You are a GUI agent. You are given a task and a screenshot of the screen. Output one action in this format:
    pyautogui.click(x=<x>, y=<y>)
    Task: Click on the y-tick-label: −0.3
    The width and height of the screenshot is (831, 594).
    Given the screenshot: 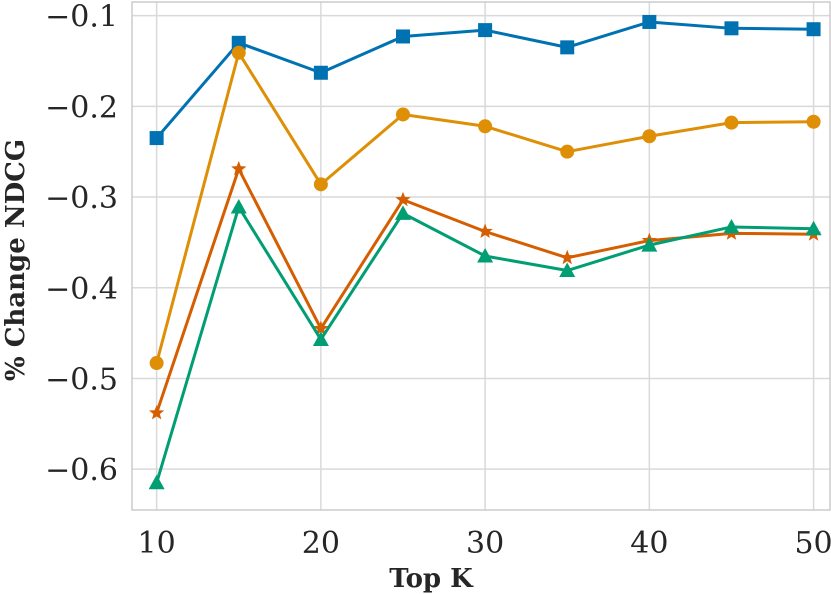 What is the action you would take?
    pyautogui.click(x=81, y=198)
    